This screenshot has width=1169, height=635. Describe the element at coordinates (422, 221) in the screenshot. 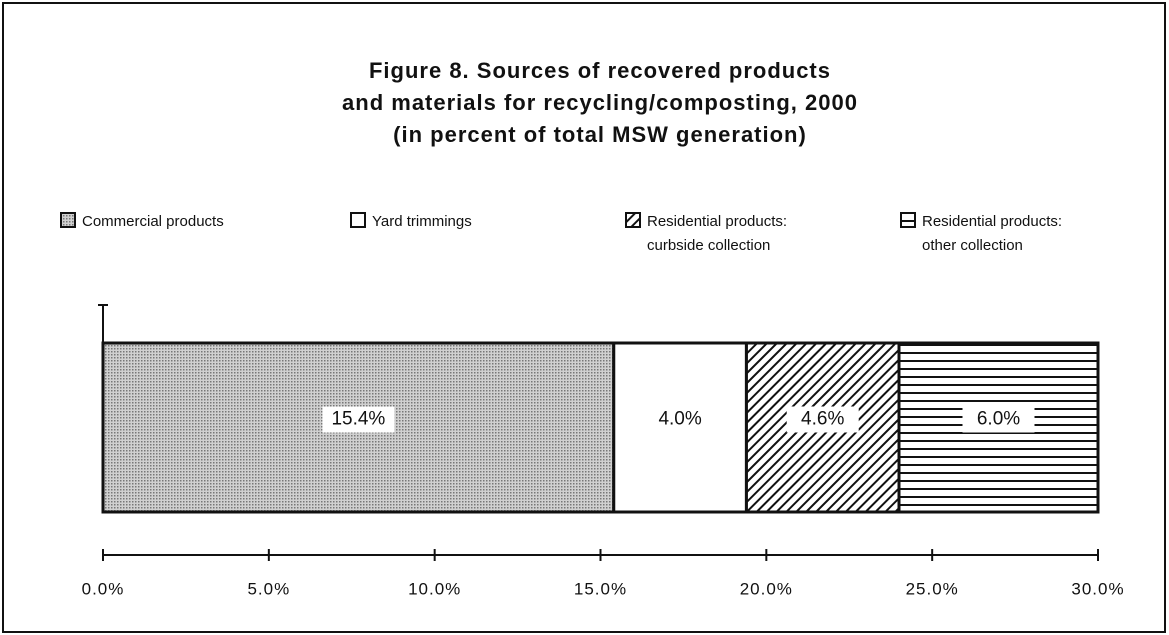

I see `legend-label: Yard trimmings` at that location.